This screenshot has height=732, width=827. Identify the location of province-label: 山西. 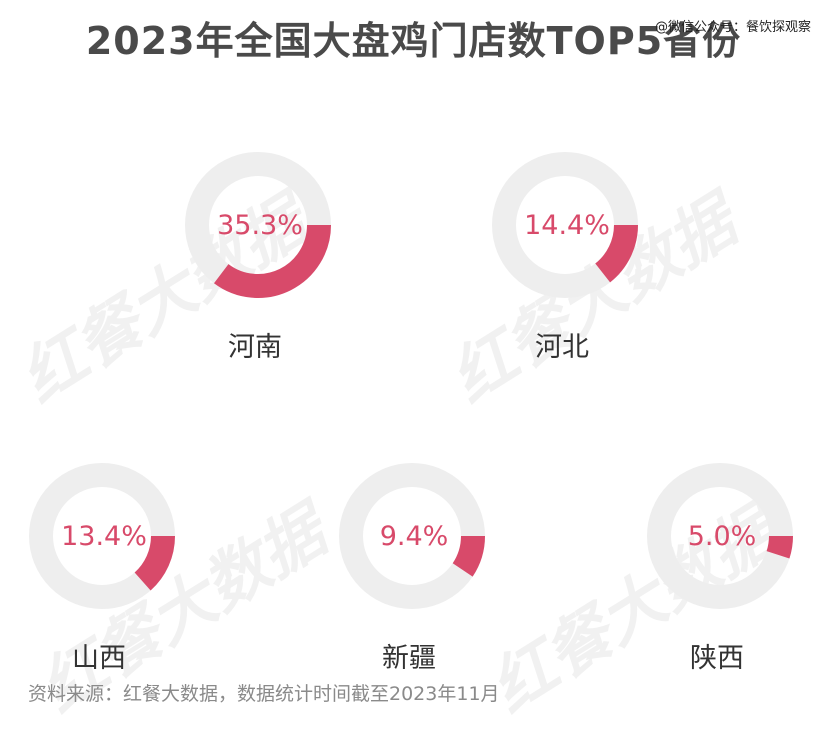
(99, 658).